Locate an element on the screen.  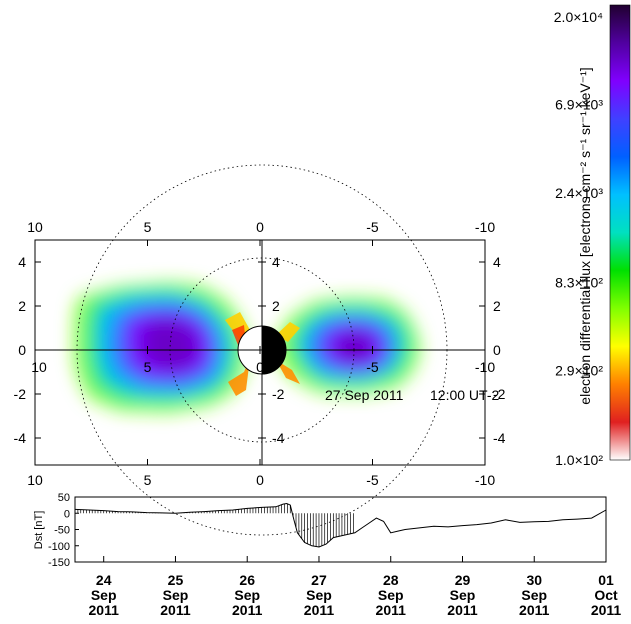
dst-x-tick-month-5: Sep is located at coordinates (463, 595).